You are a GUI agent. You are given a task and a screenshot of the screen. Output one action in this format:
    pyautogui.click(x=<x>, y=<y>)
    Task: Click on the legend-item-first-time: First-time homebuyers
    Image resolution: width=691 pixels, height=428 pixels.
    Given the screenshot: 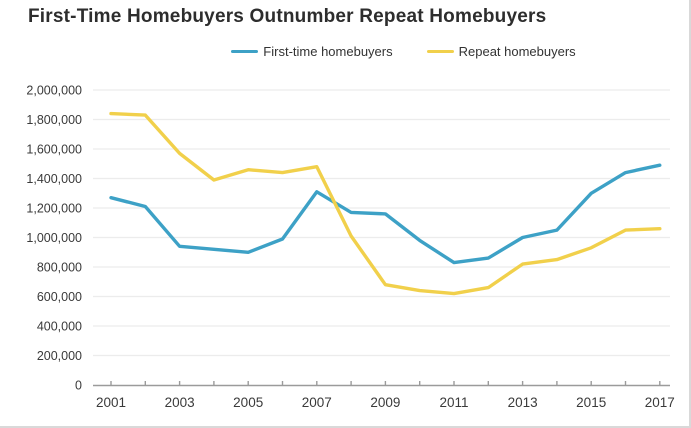 What is the action you would take?
    pyautogui.click(x=312, y=51)
    